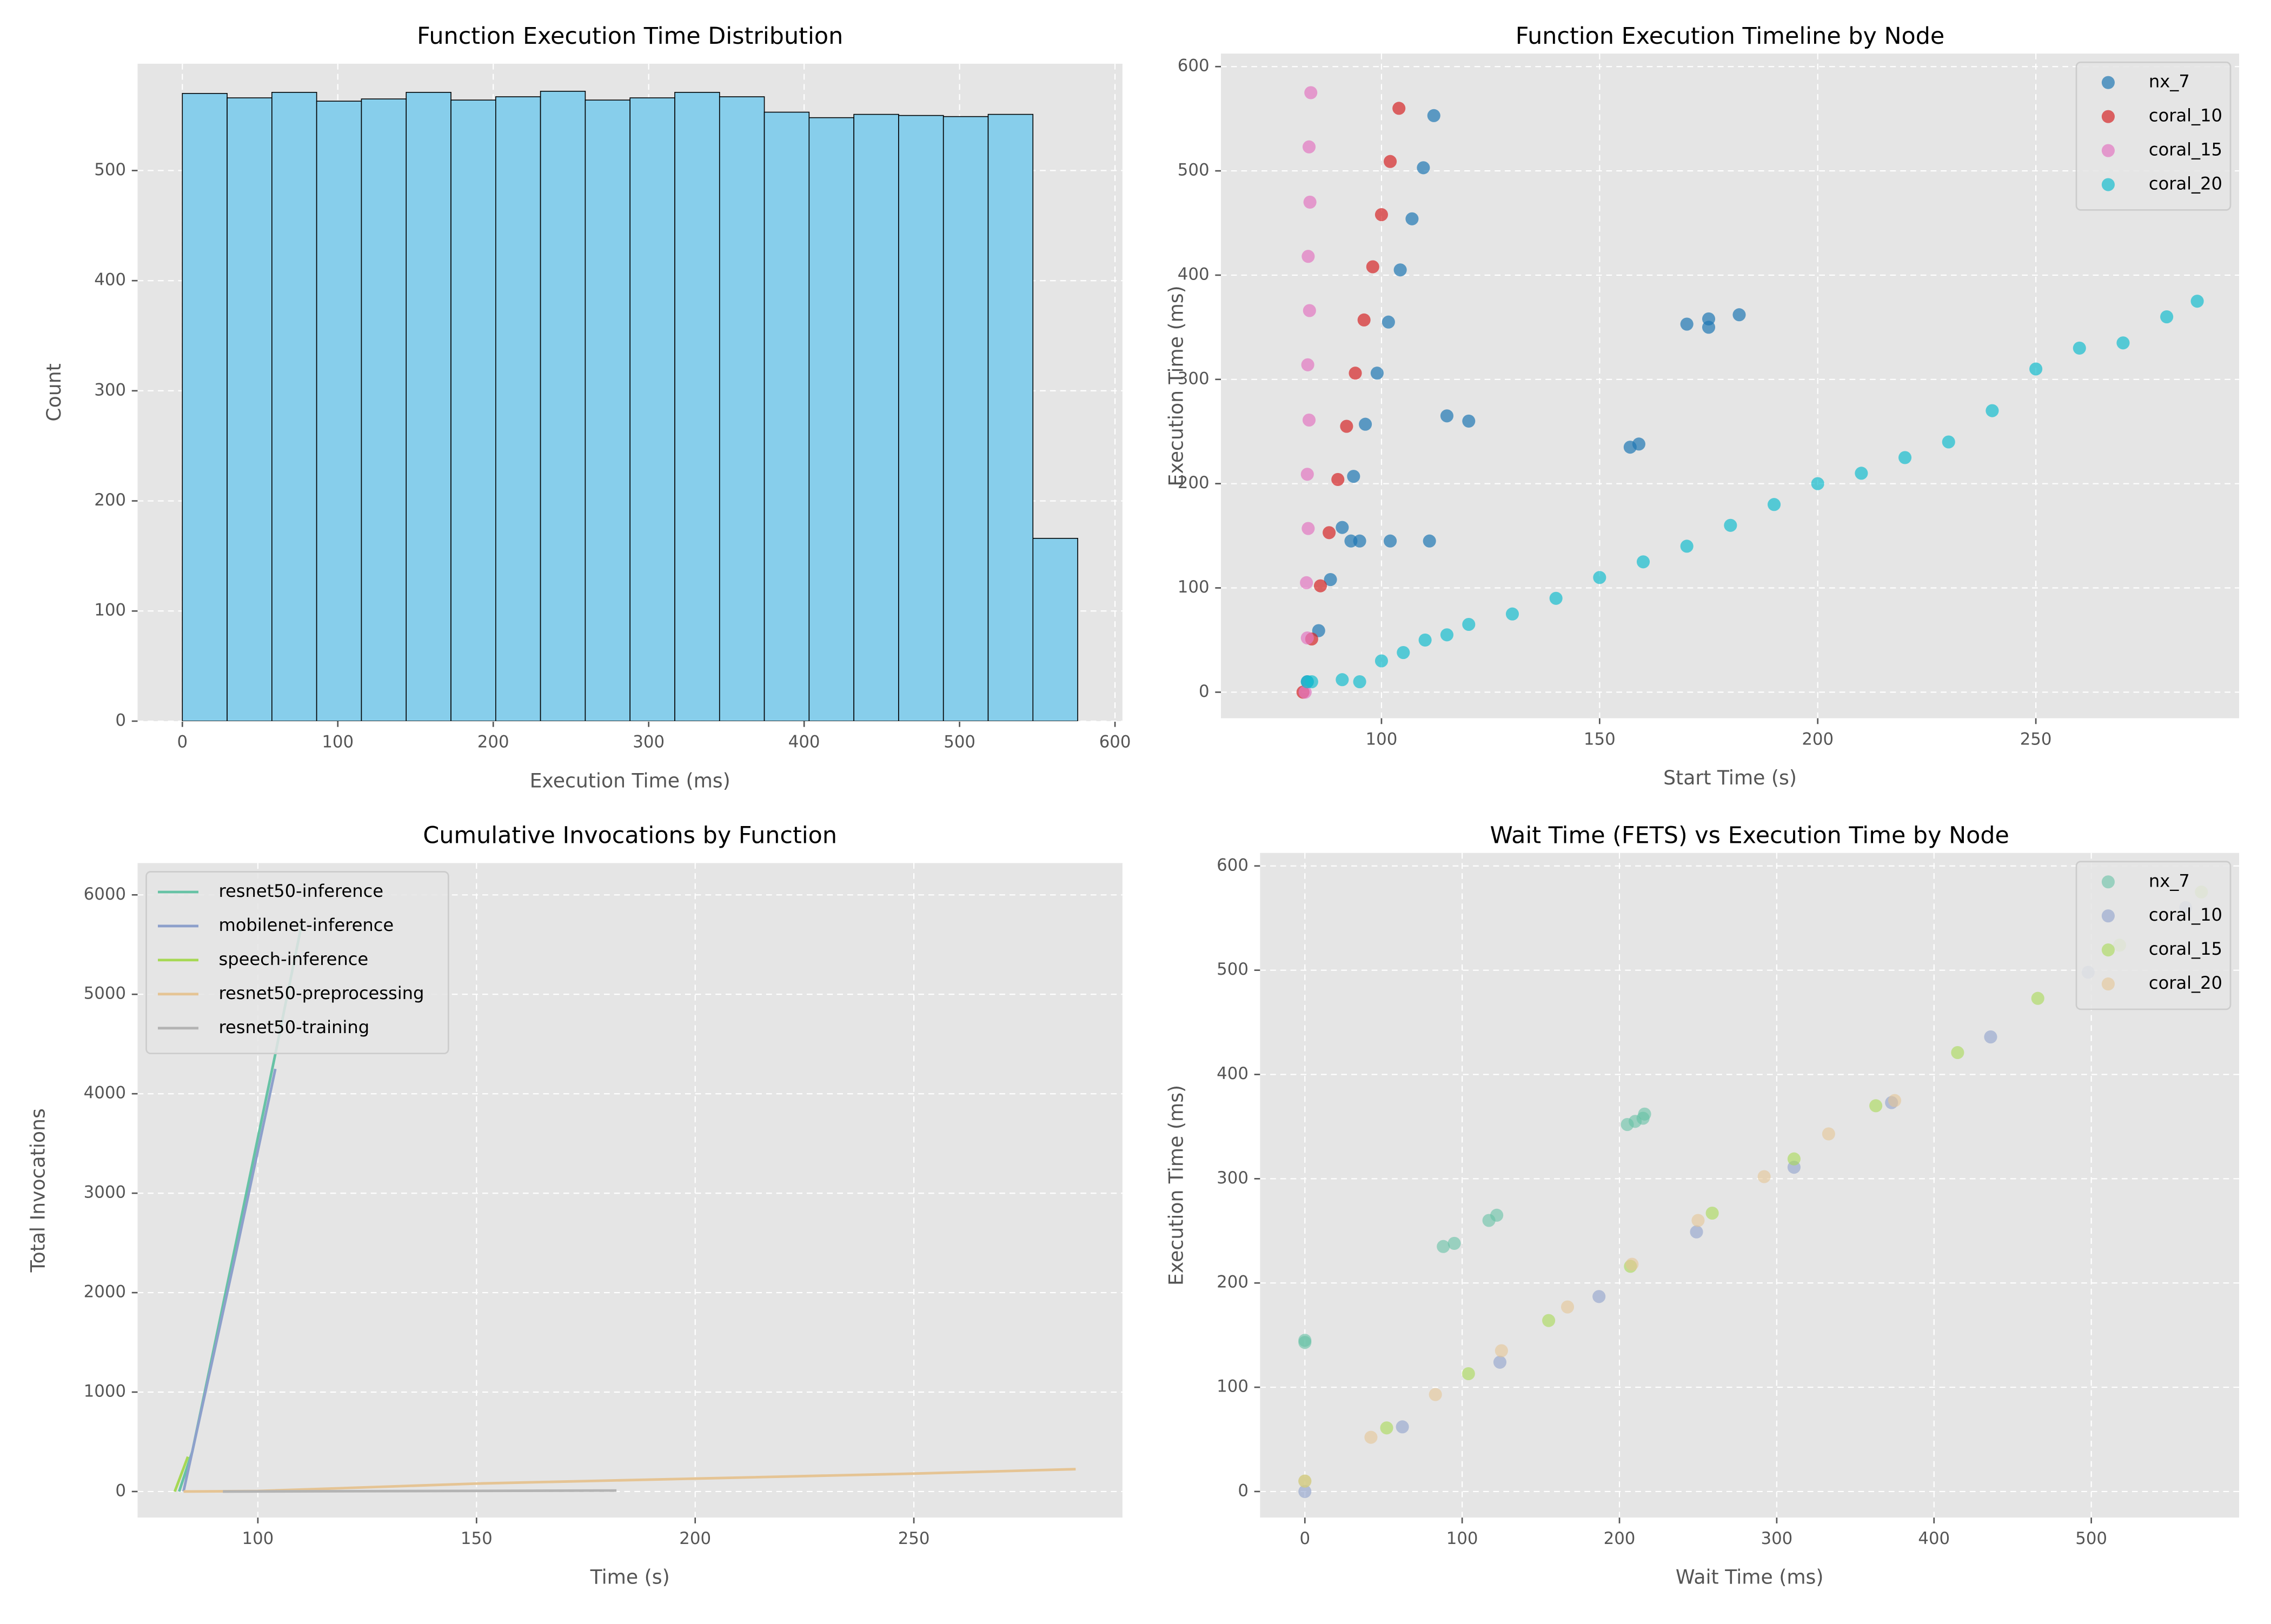 This screenshot has width=2271, height=1624. I want to click on legend-box, so click(297, 962).